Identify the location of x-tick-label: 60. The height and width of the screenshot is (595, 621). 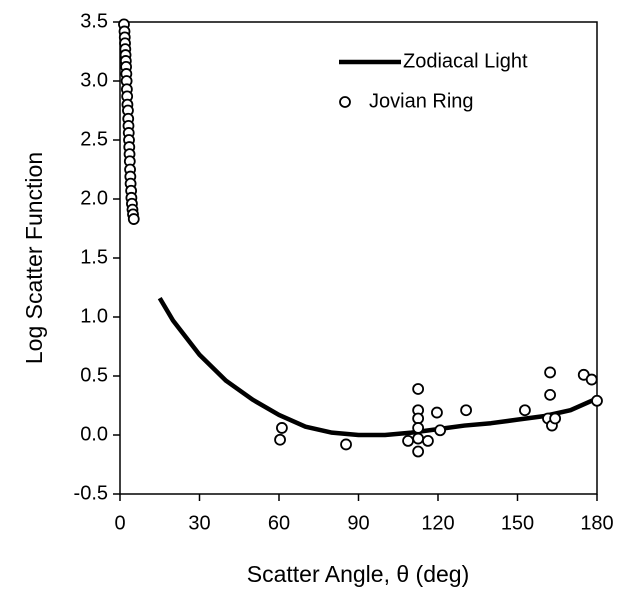
(279, 523).